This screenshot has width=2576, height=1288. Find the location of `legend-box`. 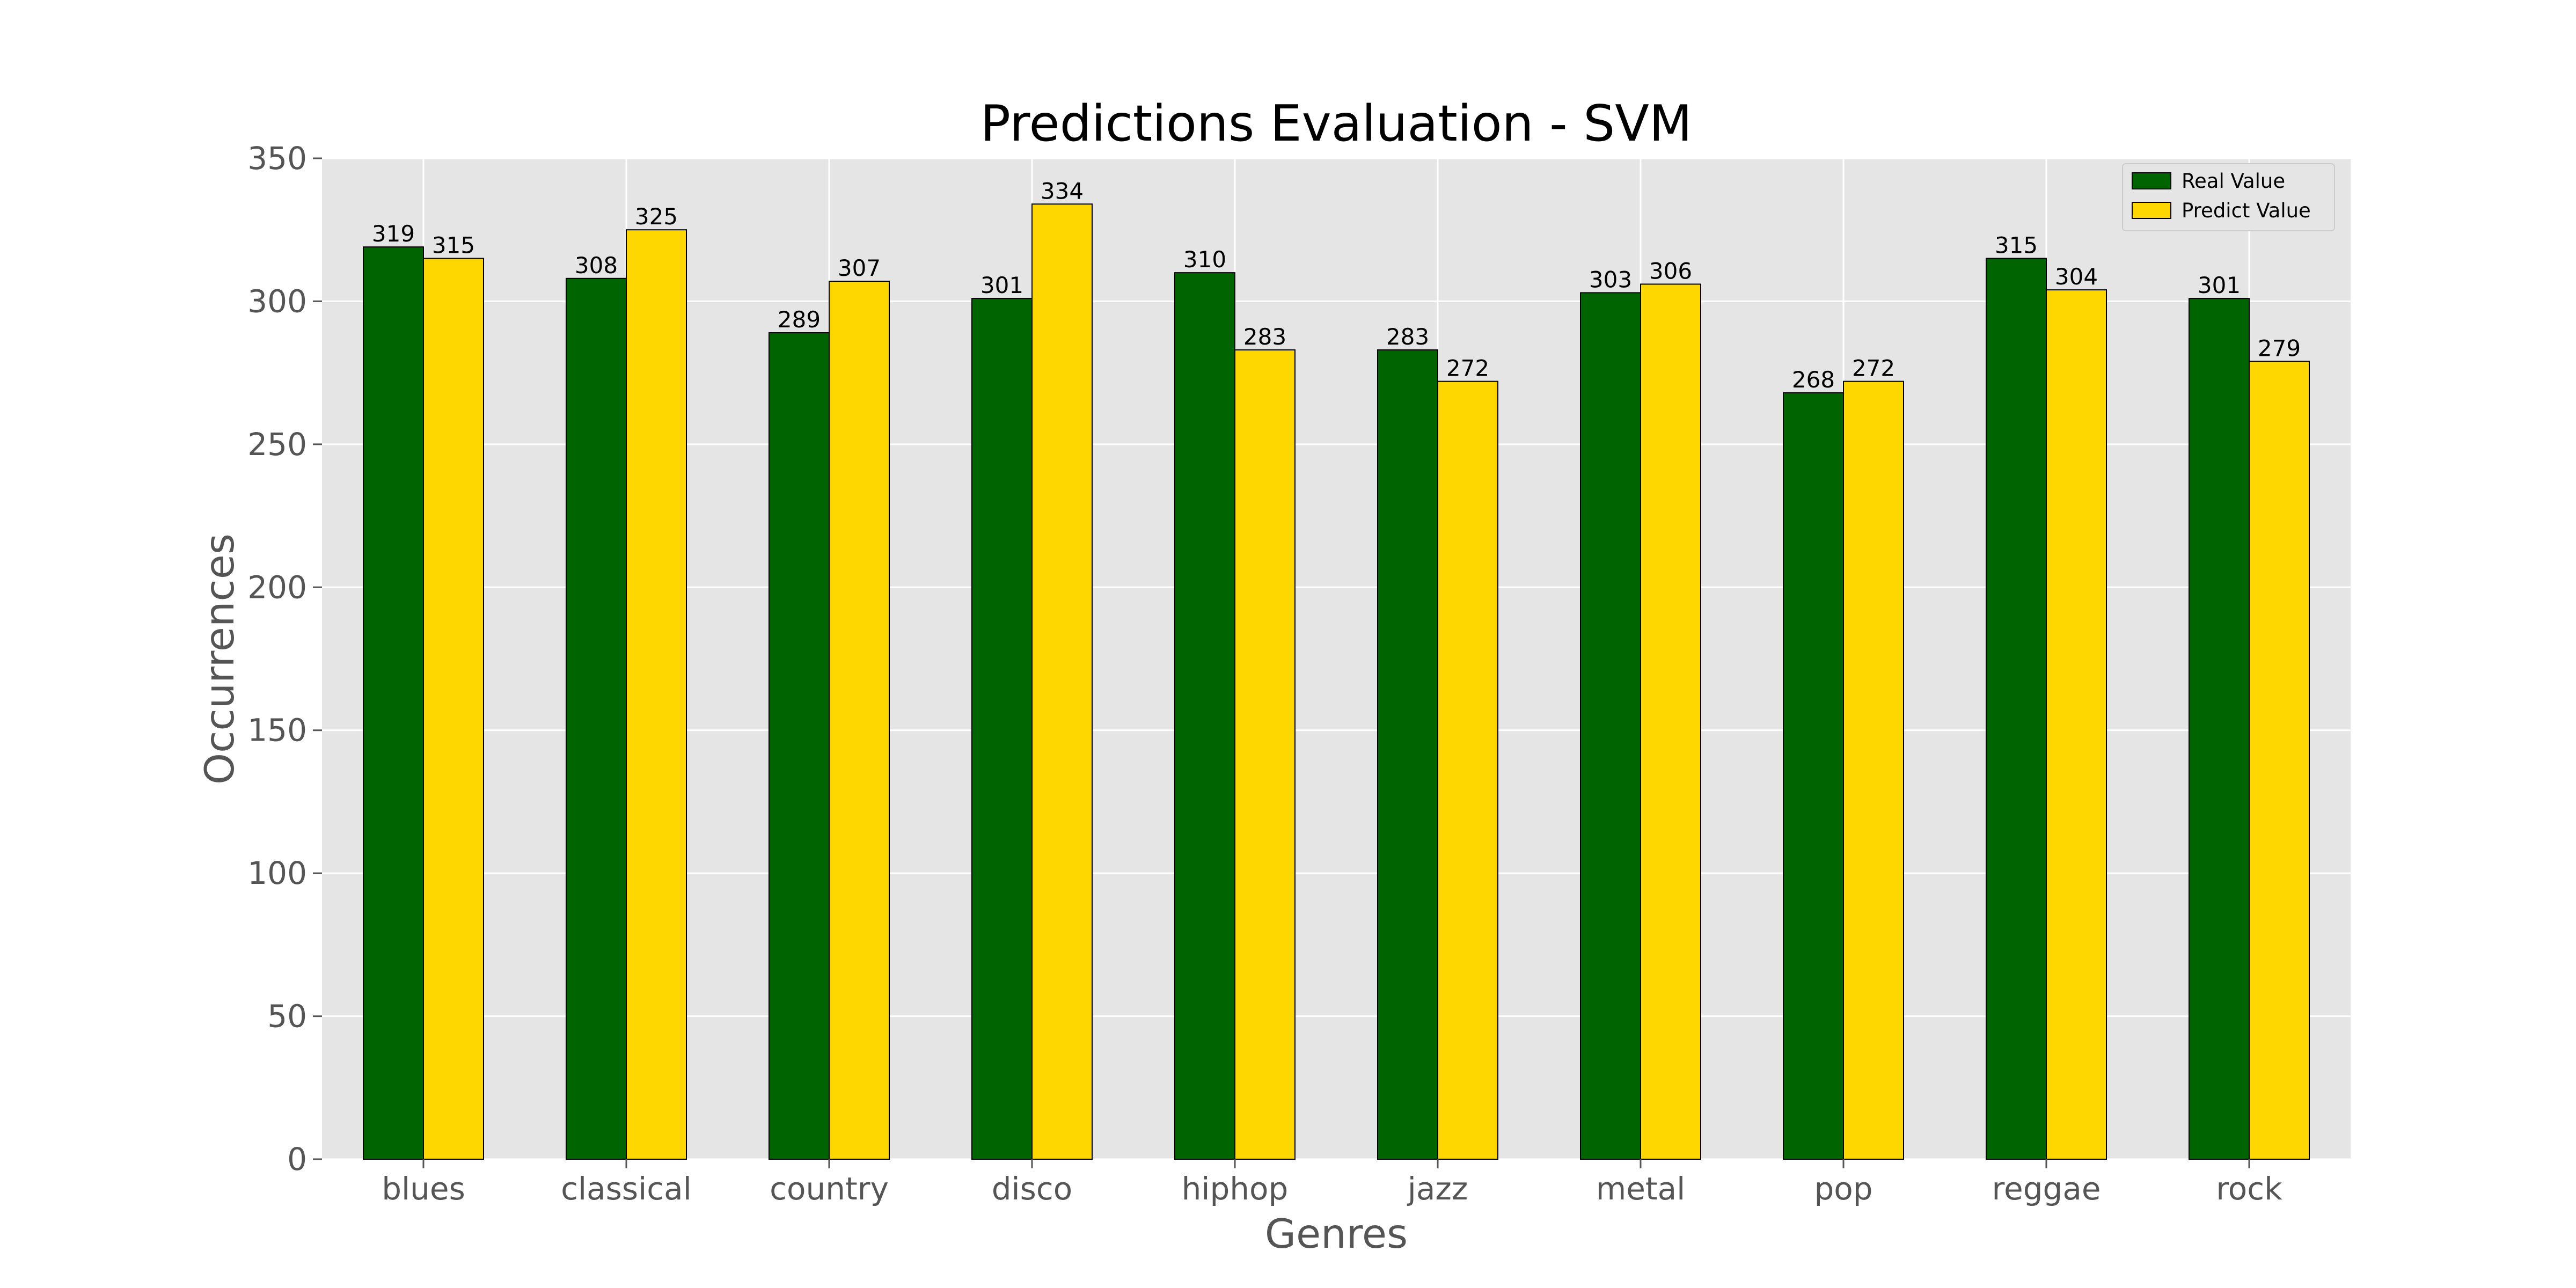

legend-box is located at coordinates (2228, 197).